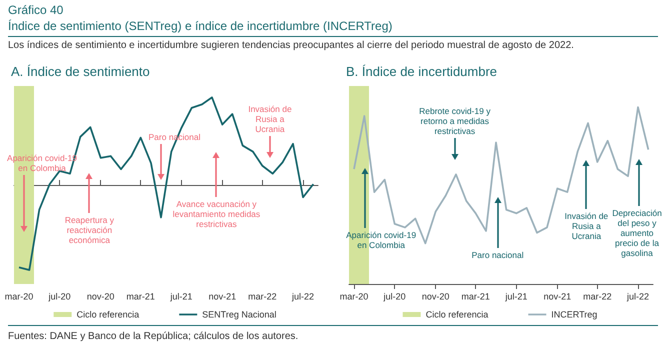 This screenshot has width=667, height=350. I want to click on text: Gráfico 40, so click(36, 10).